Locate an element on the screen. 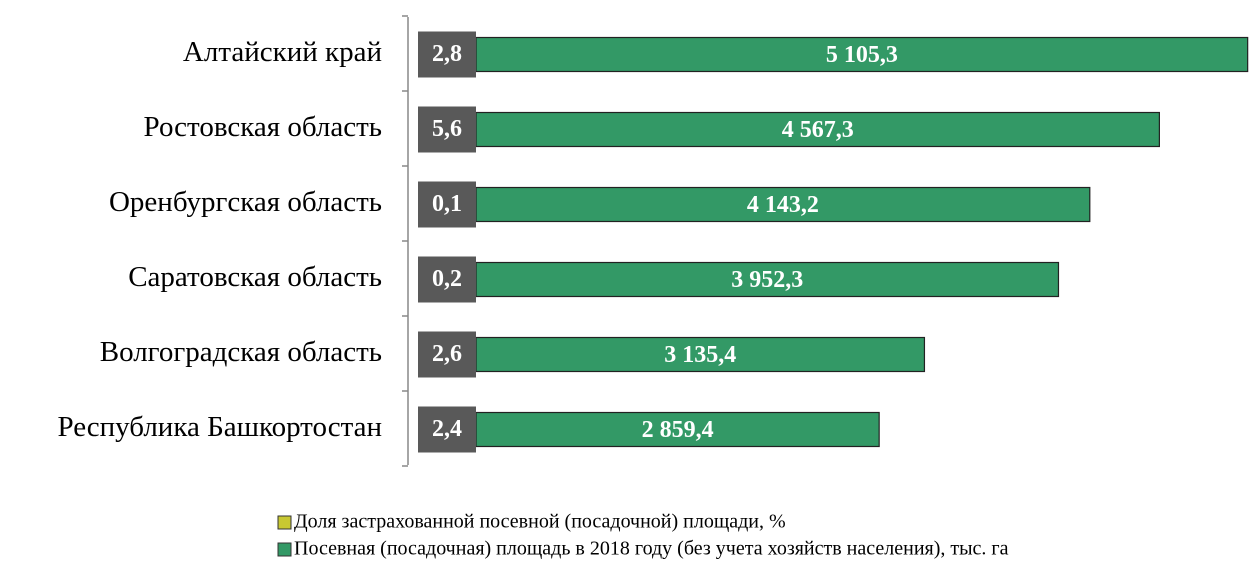 This screenshot has height=568, width=1255. share-label: 2,6 is located at coordinates (447, 354).